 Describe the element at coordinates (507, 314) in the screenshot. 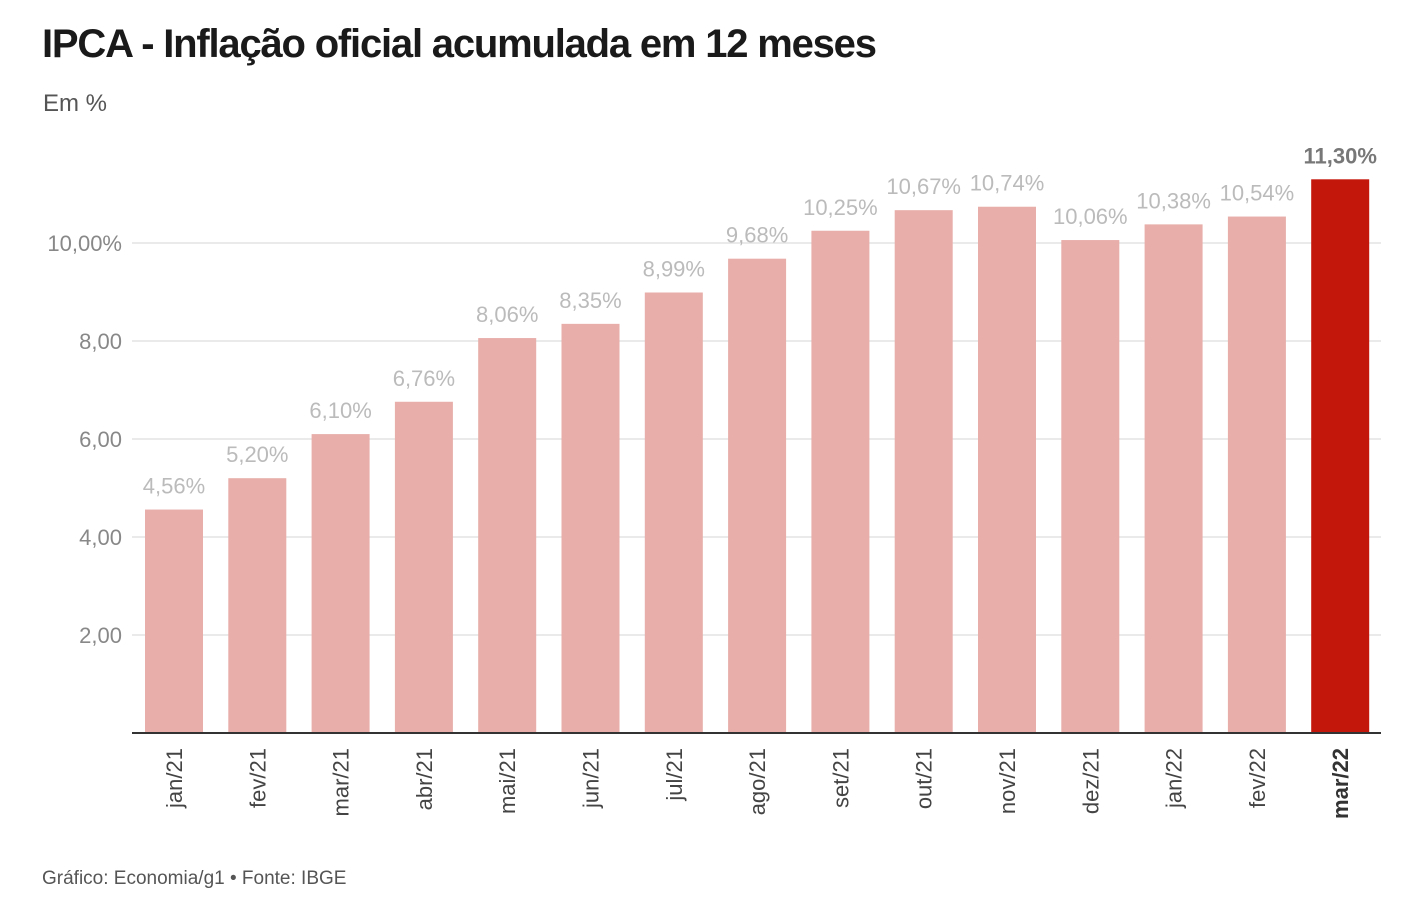

I see `bar-value-label: 8,06%` at that location.